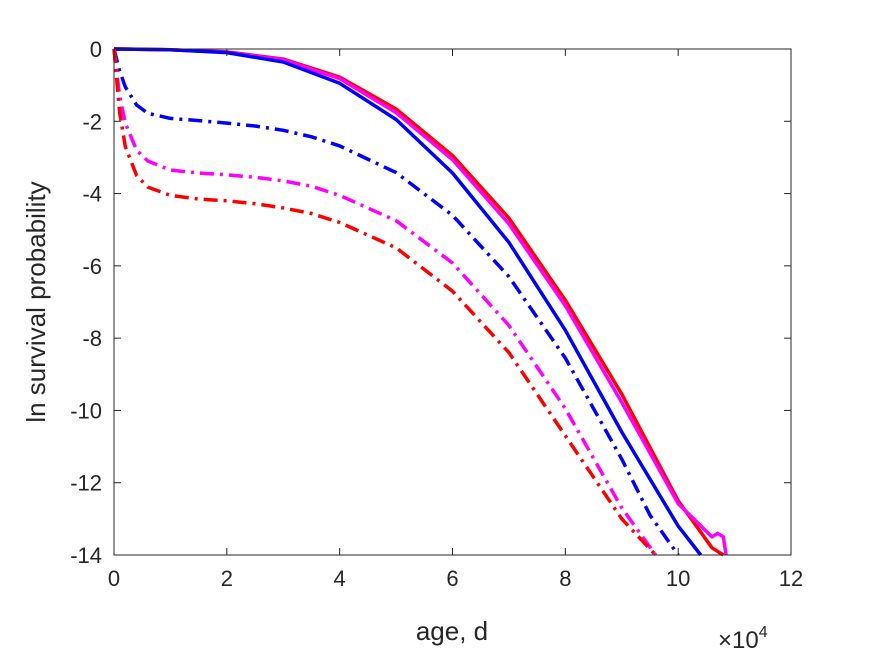 This screenshot has width=875, height=656. Describe the element at coordinates (36, 301) in the screenshot. I see `y-axis-label: ln survival probability` at that location.